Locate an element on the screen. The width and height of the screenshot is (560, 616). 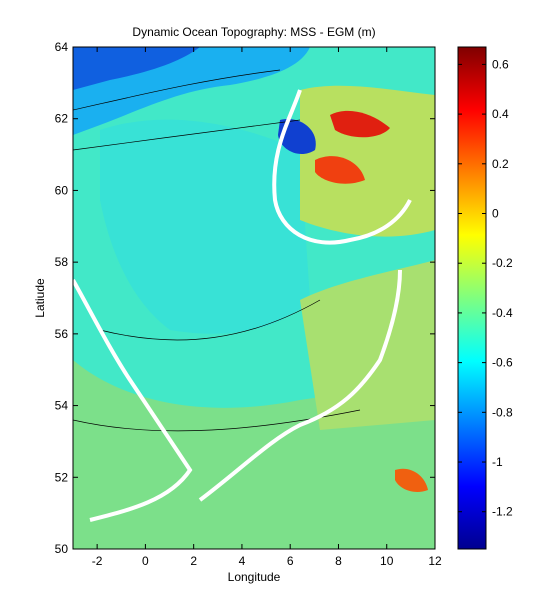
y-tick-label: 64 is located at coordinates (62, 47).